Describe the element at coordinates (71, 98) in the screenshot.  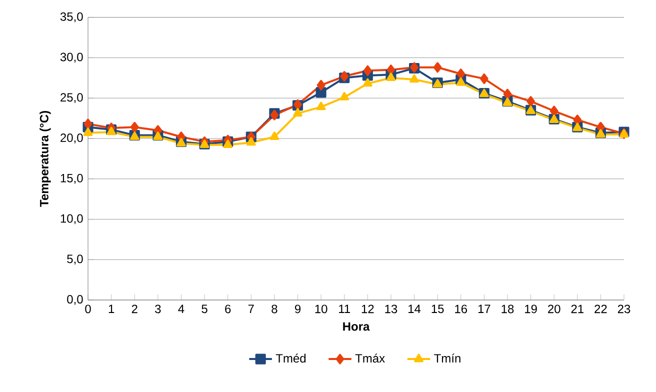
I see `y-tick-label: 25,0` at that location.